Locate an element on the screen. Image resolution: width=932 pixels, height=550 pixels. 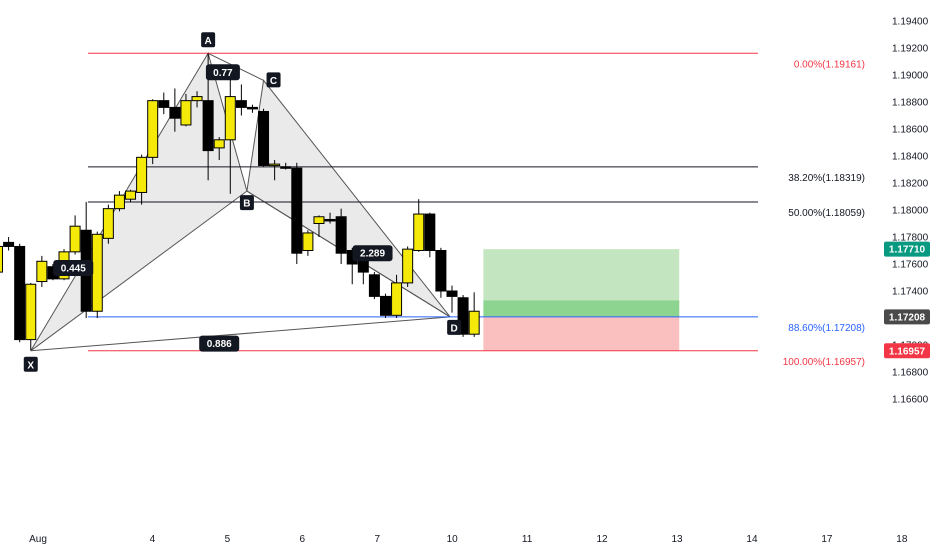
y-tick-label: 1.16600 is located at coordinates (910, 400).